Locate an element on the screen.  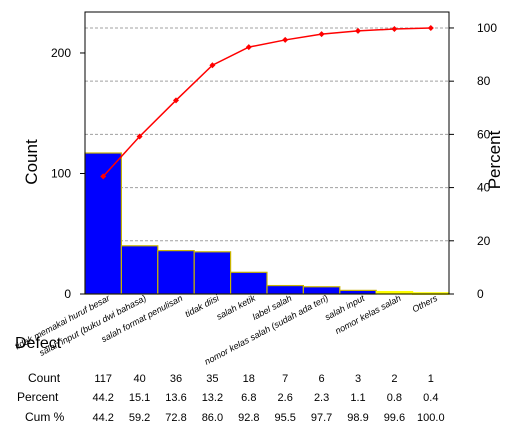
count-value: 35 is located at coordinates (212, 379).